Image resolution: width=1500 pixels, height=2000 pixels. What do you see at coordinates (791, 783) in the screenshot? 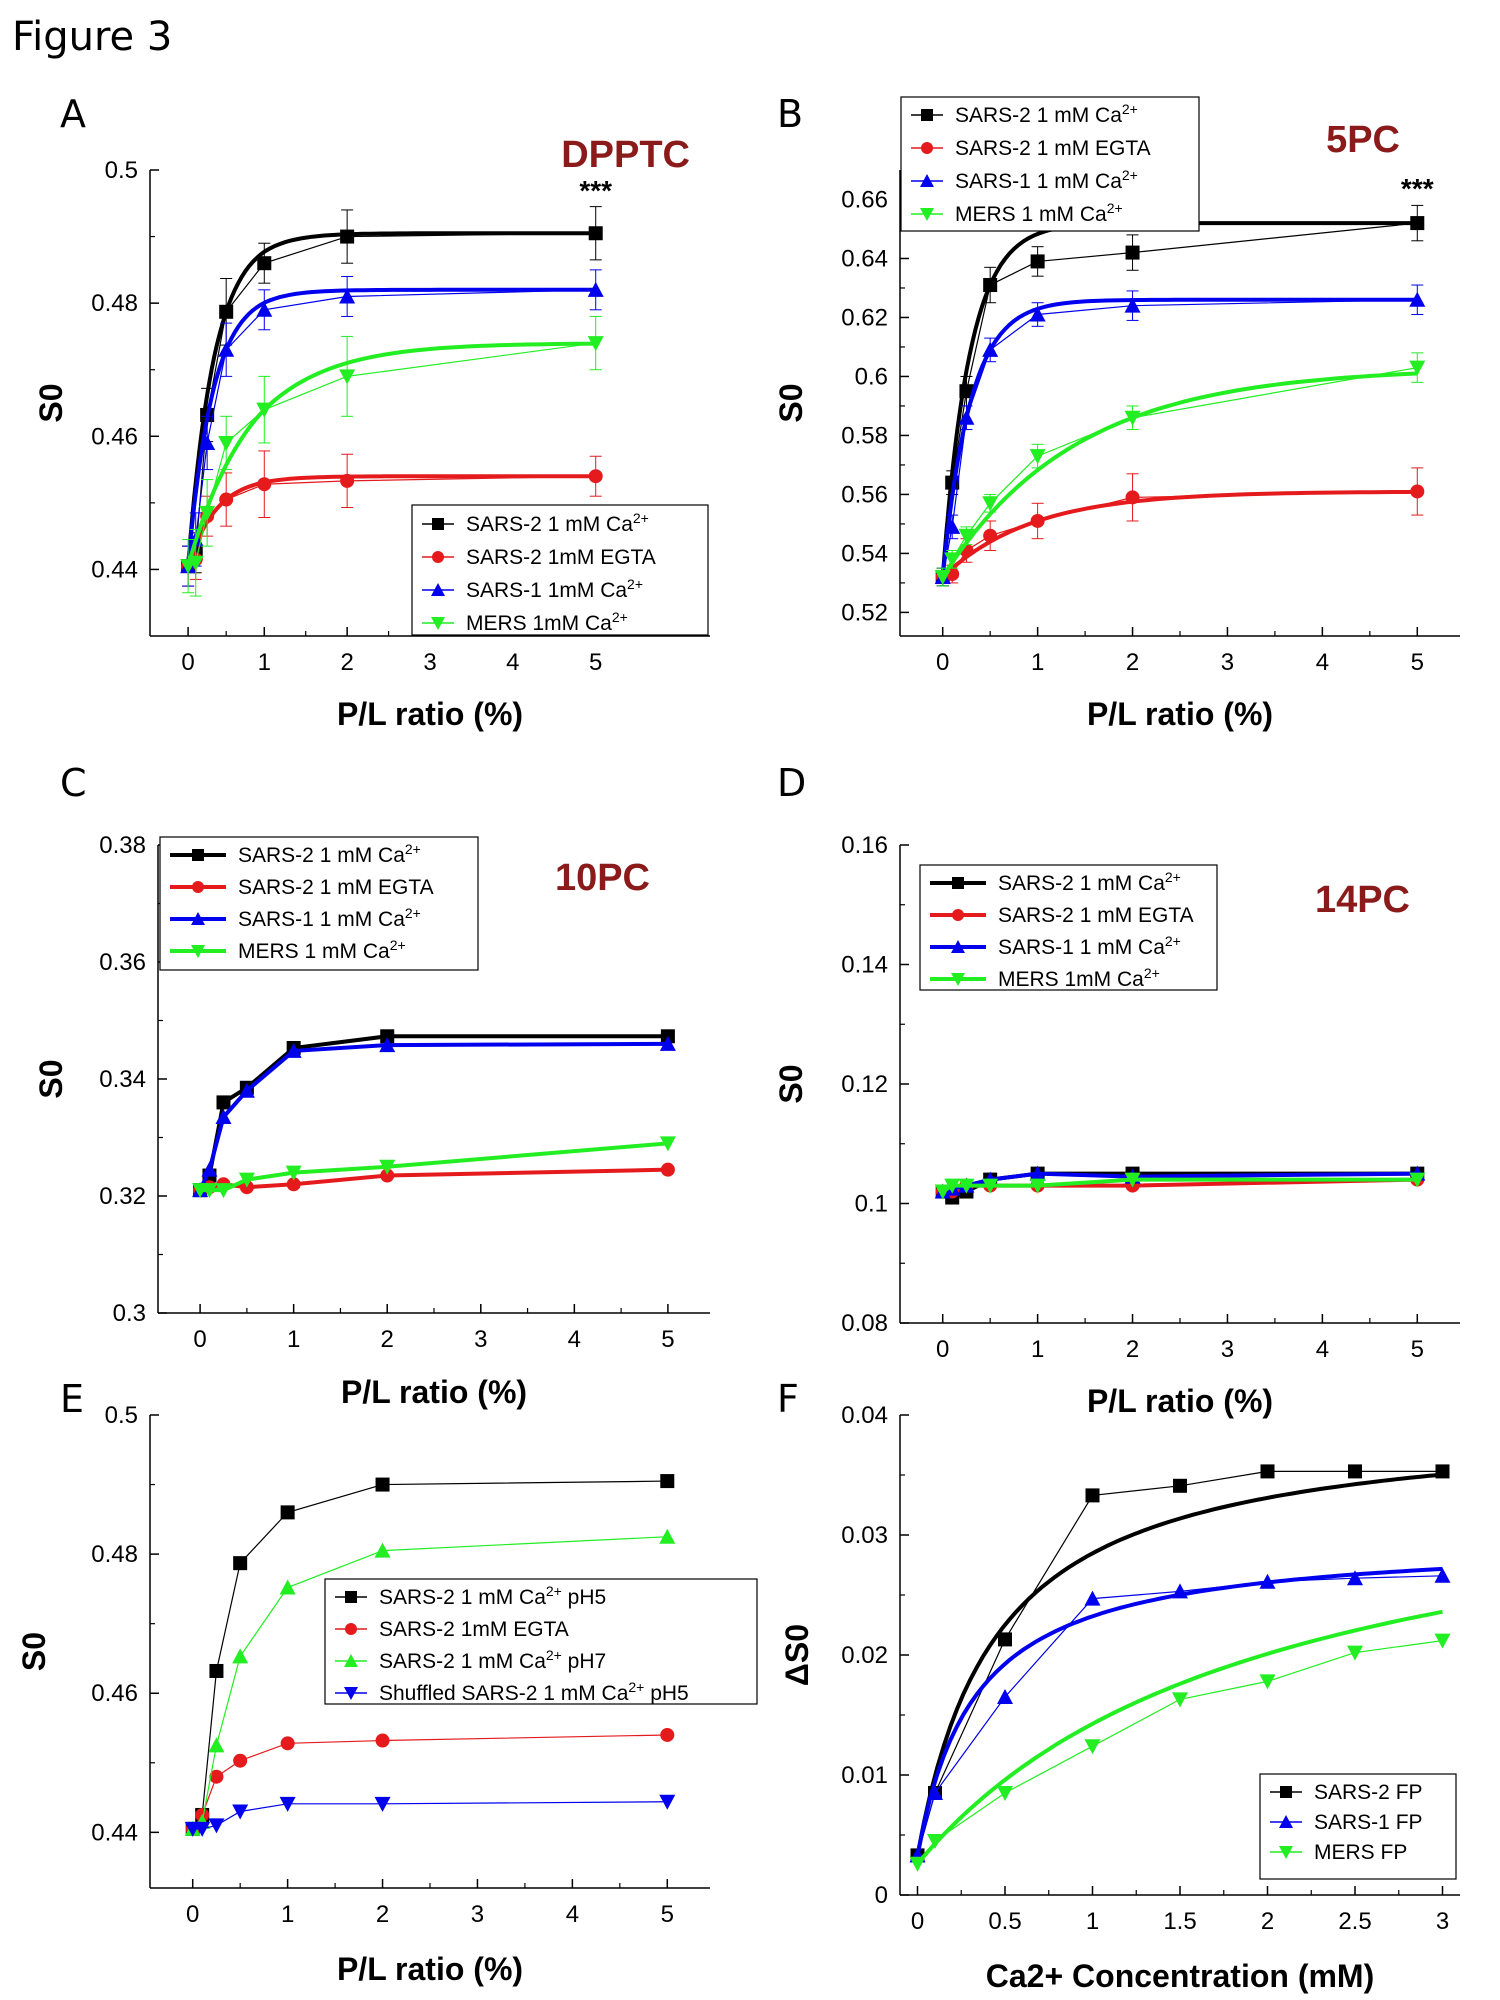
I see `panel-letter: D` at bounding box center [791, 783].